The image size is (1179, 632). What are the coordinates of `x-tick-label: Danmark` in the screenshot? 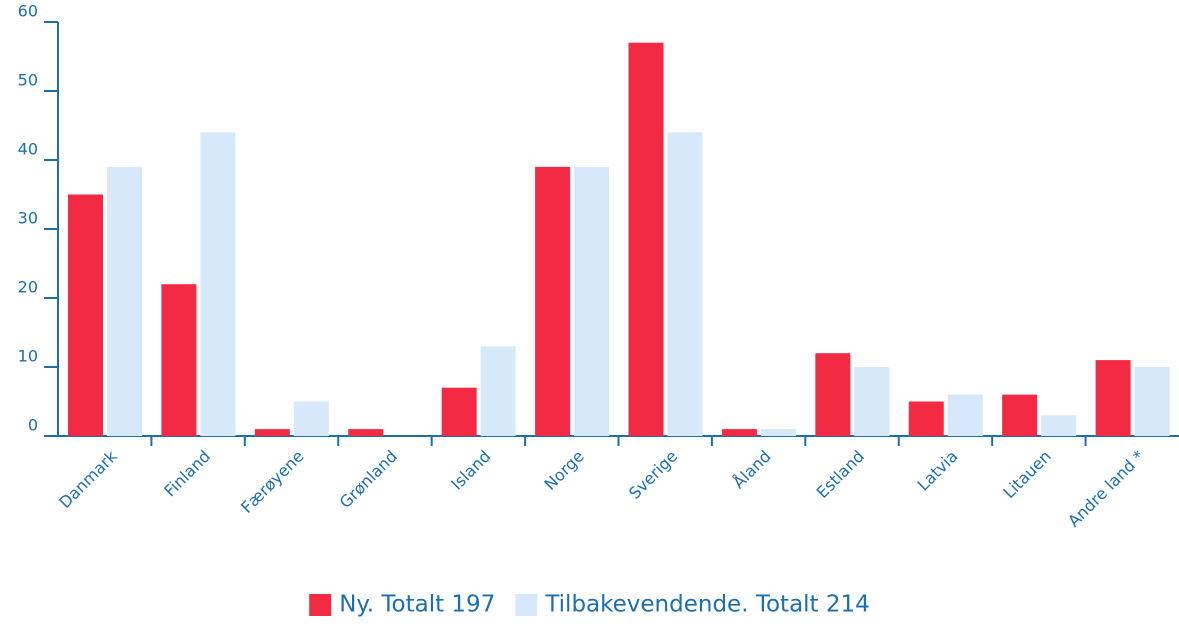 It's located at (88, 479).